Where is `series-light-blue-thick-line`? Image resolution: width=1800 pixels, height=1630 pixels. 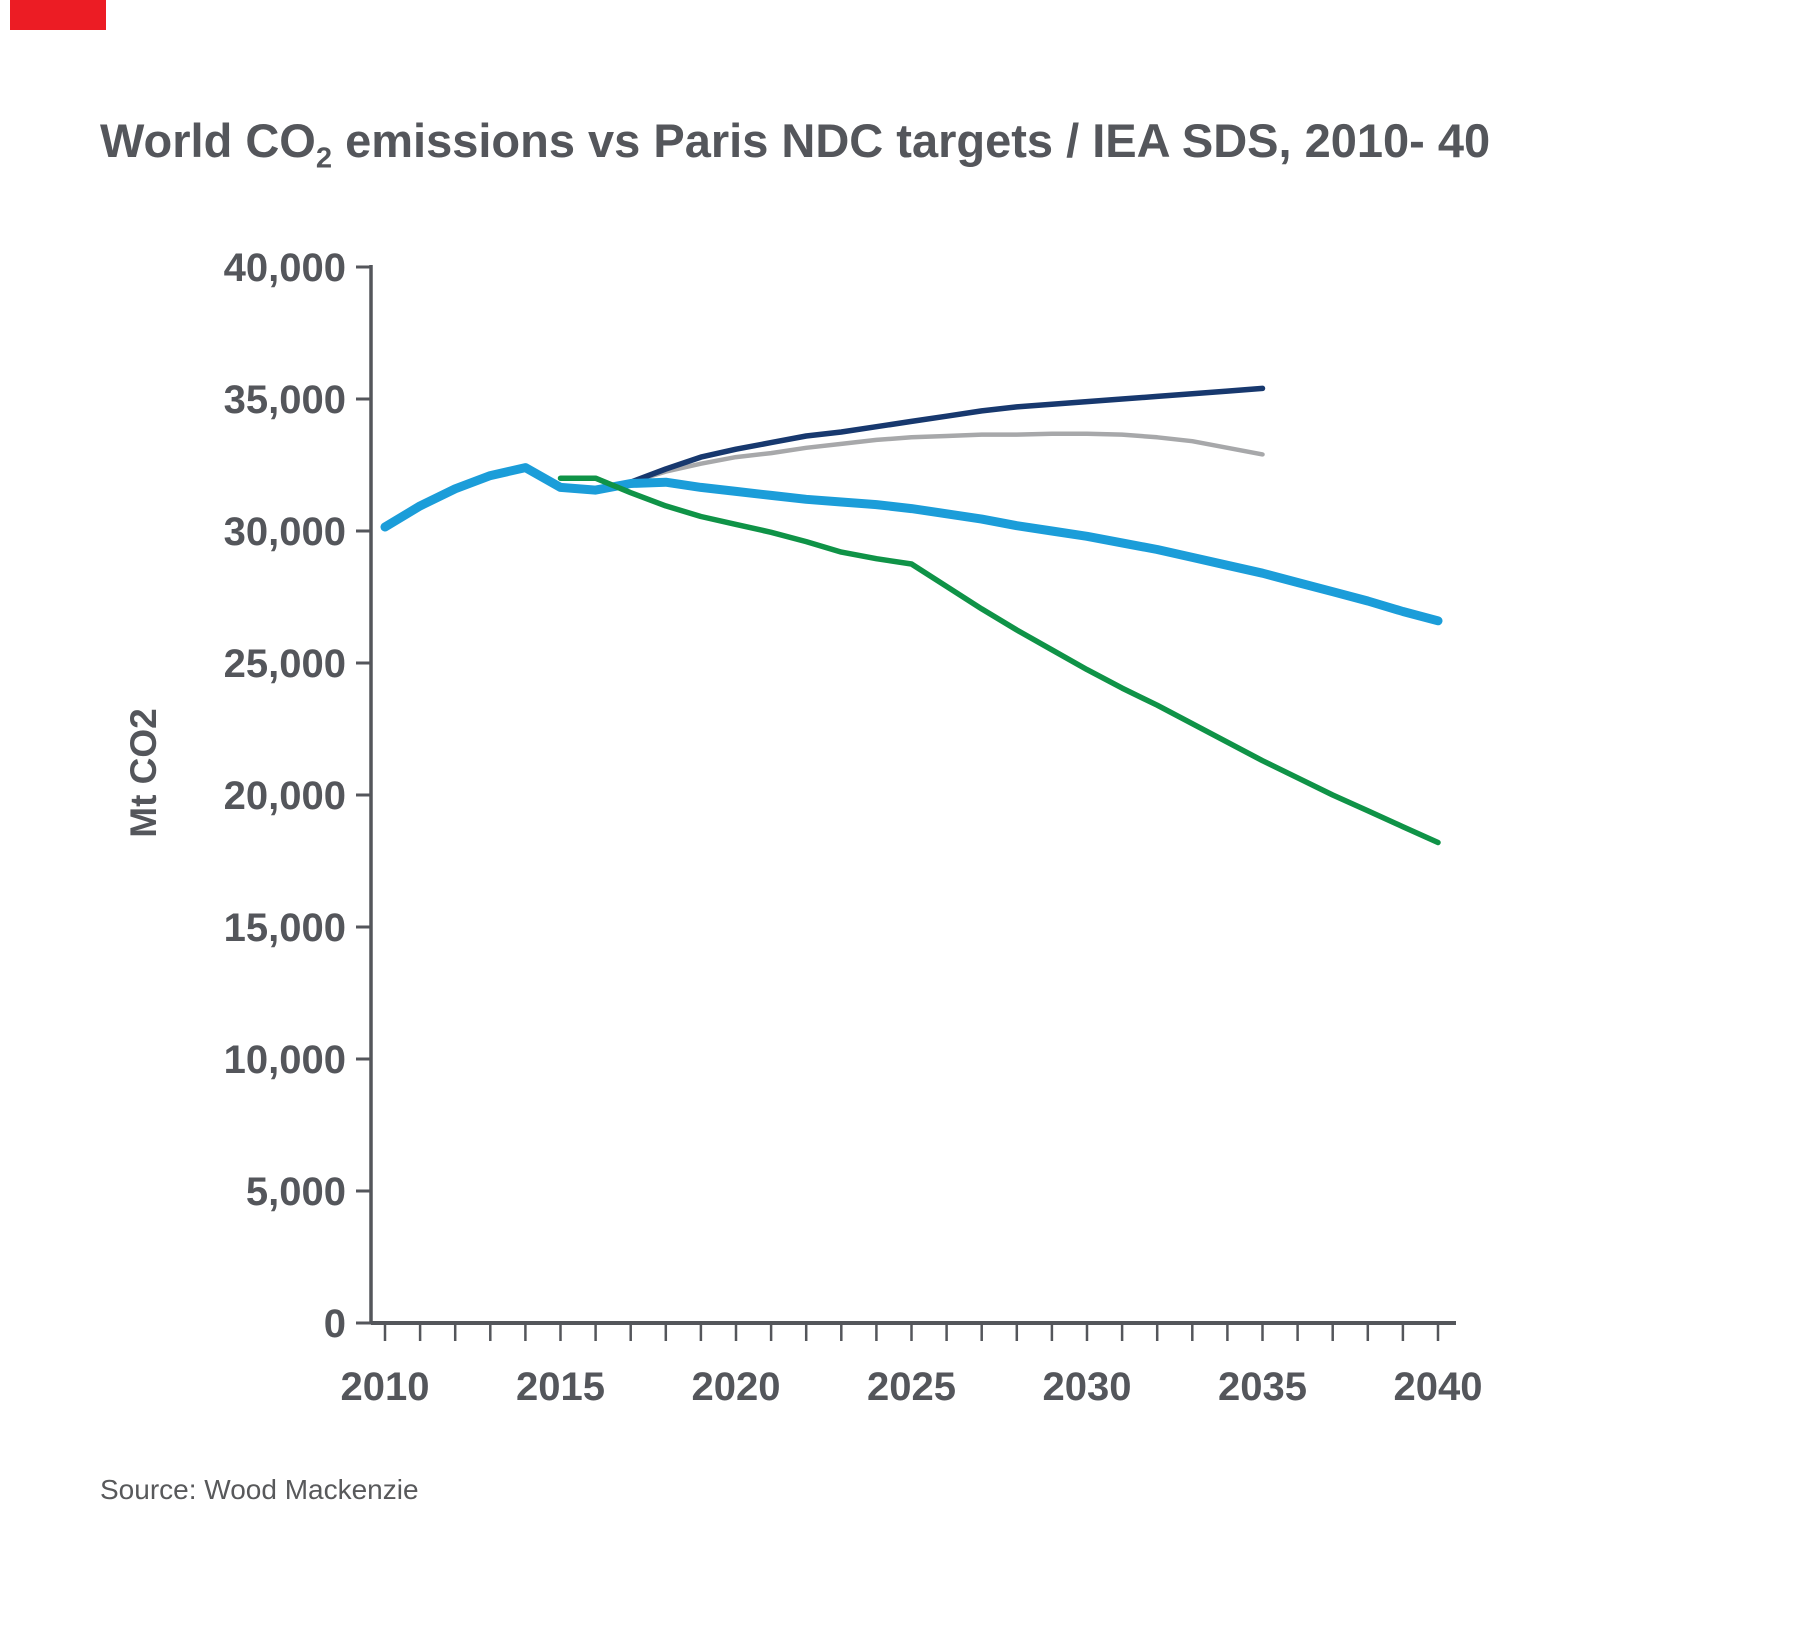
series-light-blue-thick-line is located at coordinates (911, 544).